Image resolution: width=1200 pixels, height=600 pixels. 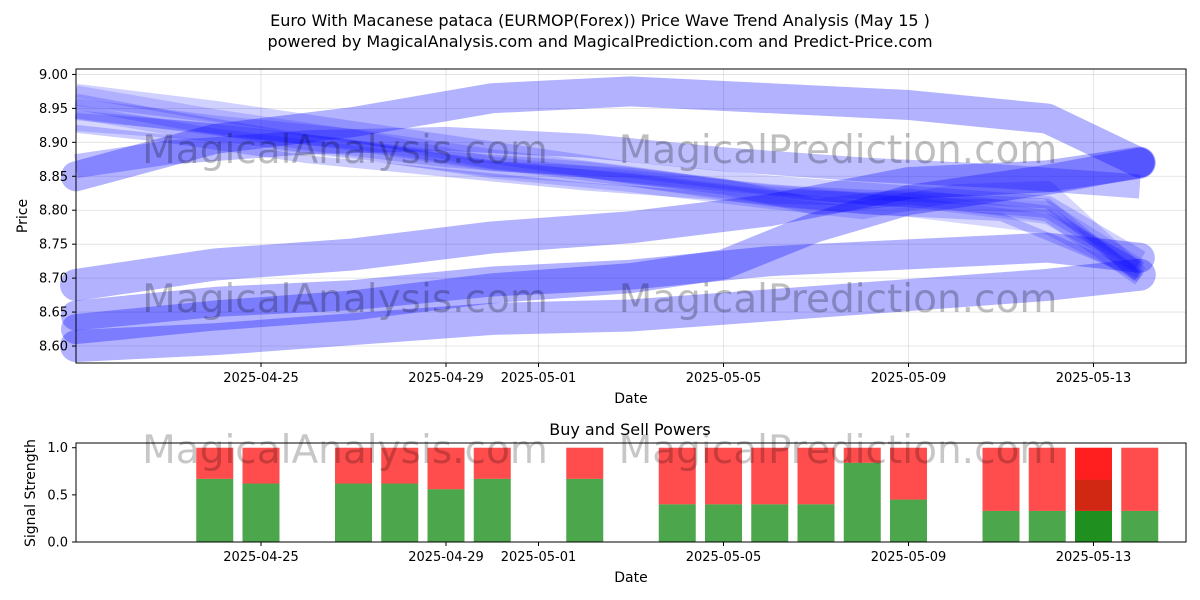 What do you see at coordinates (539, 378) in the screenshot?
I see `price-x-tick-label: 2025-05-01` at bounding box center [539, 378].